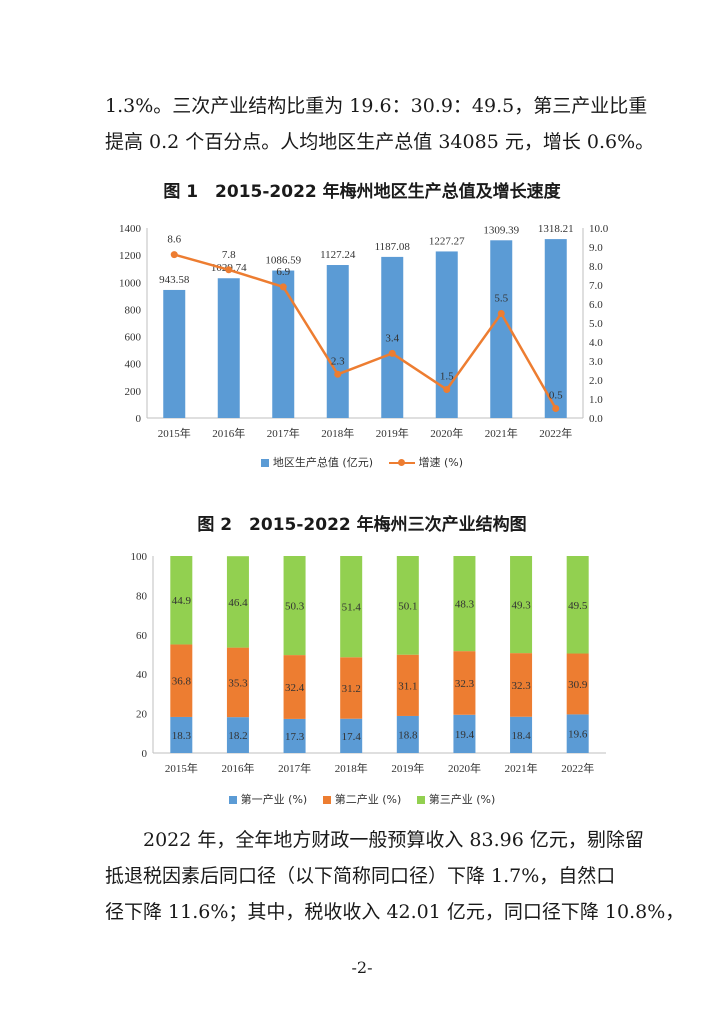  What do you see at coordinates (264, 463) in the screenshot?
I see `legend-gdp-swatch` at bounding box center [264, 463].